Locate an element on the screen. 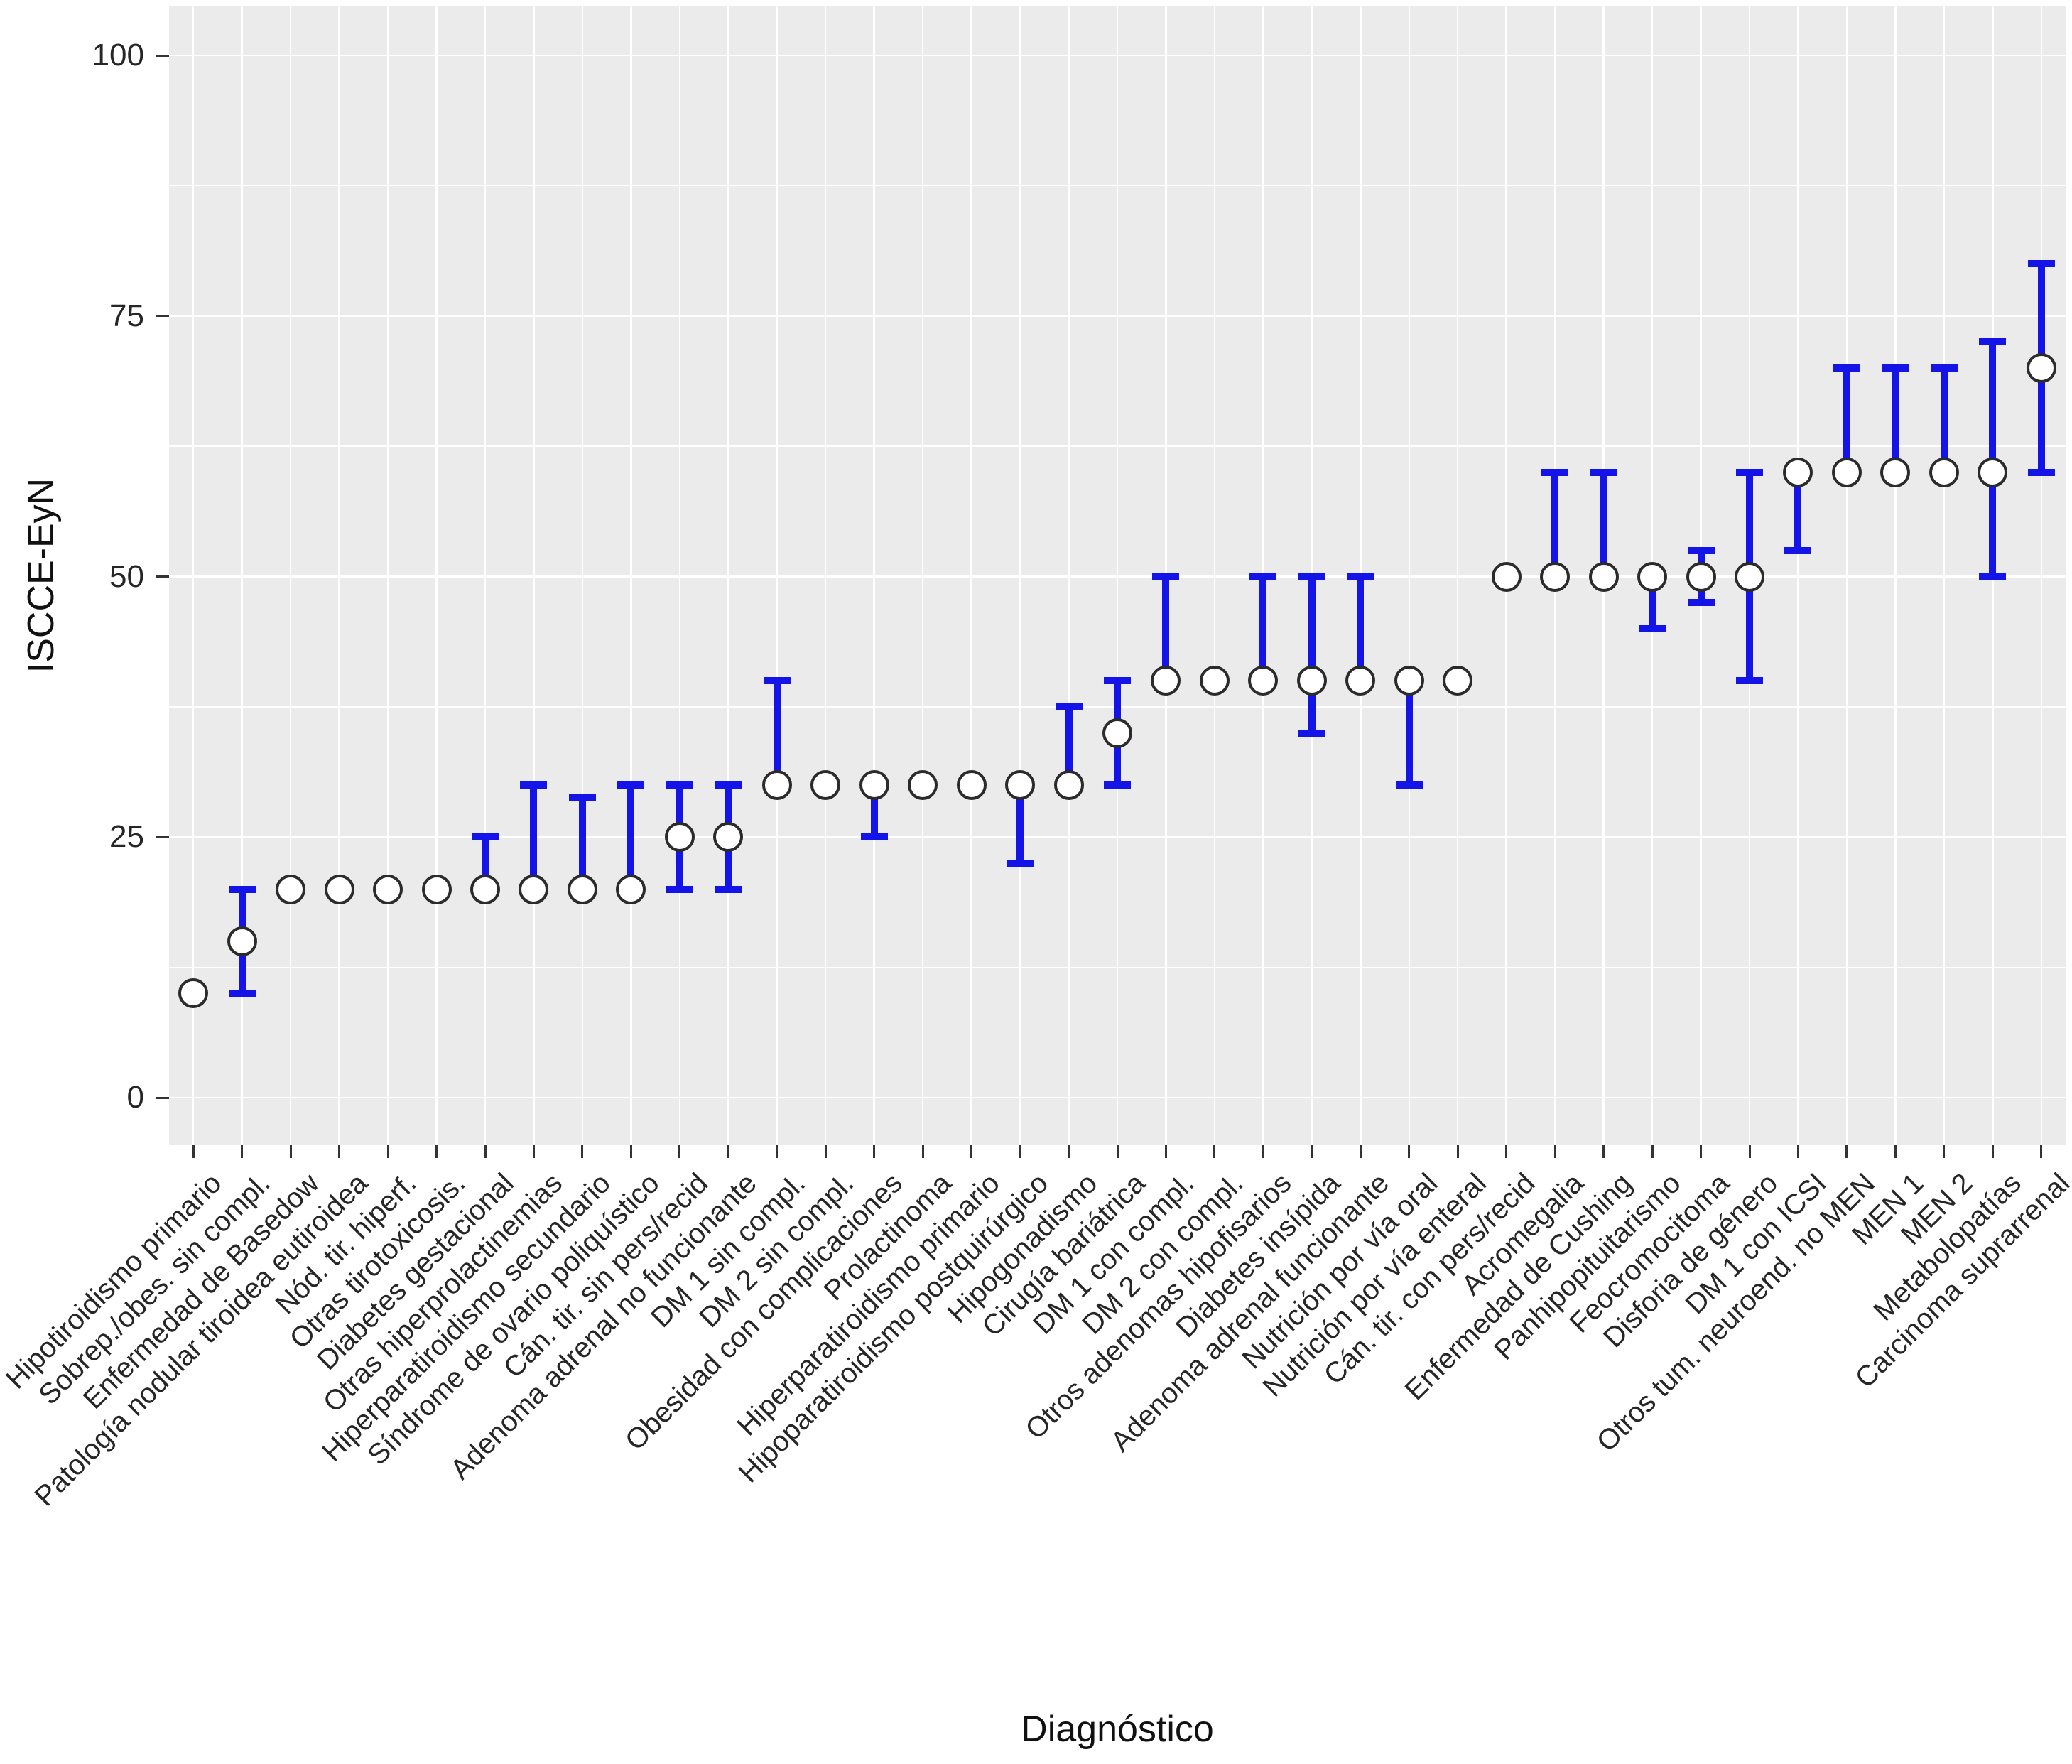 Image resolution: width=2072 pixels, height=1764 pixels. y-tick-label: 50 is located at coordinates (127, 576).